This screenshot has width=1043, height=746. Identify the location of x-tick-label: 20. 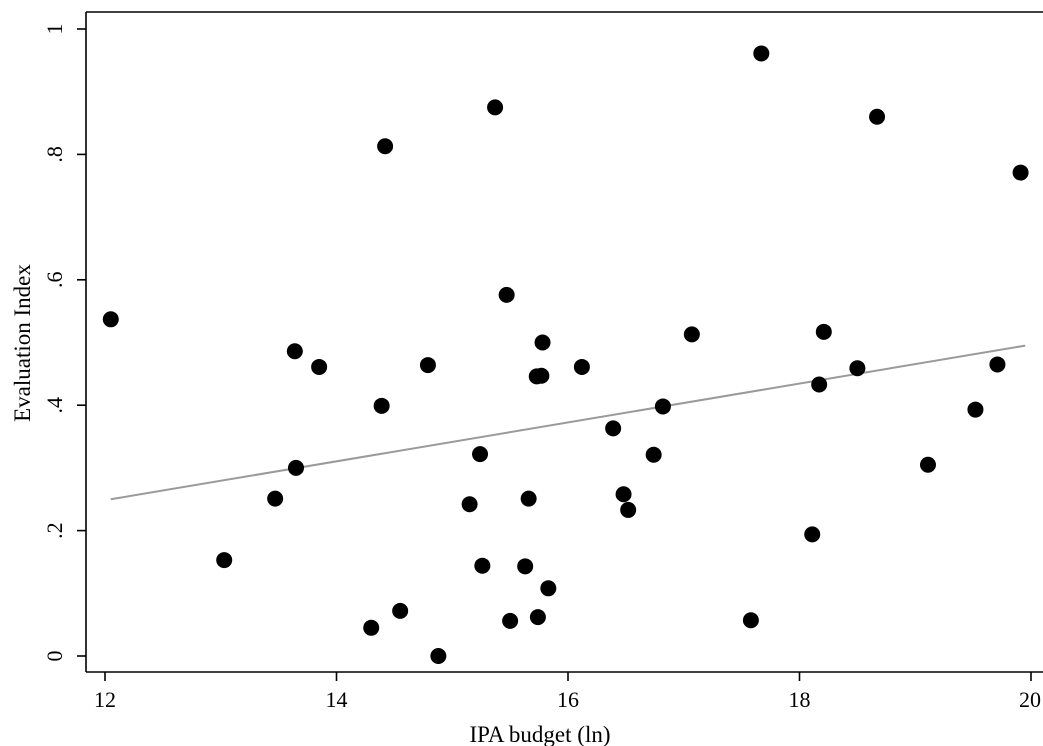
(1030, 699).